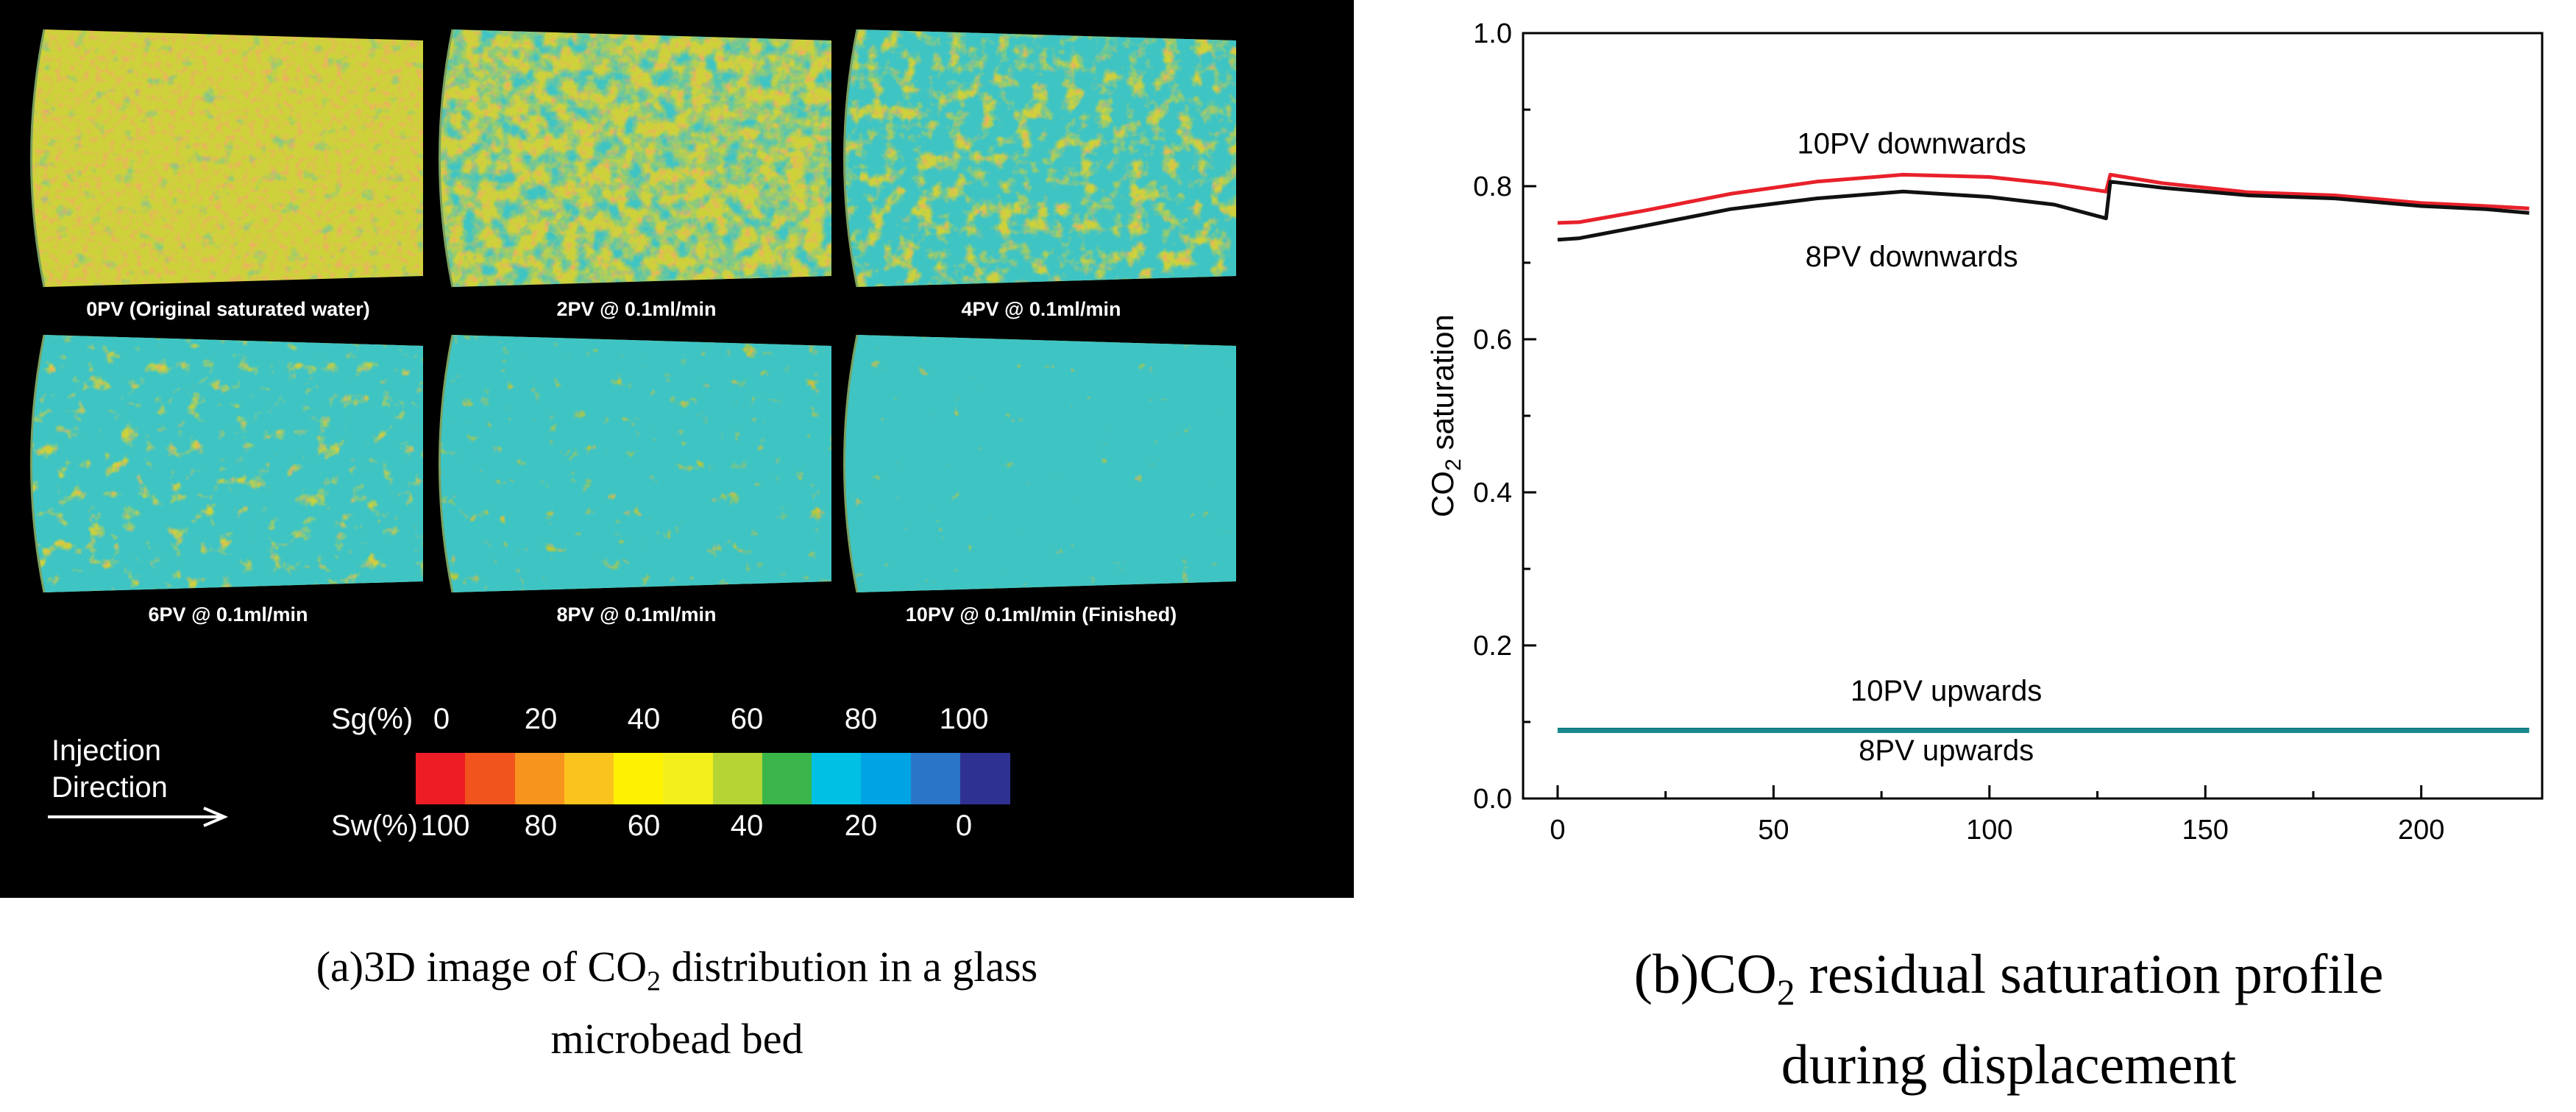 This screenshot has height=1112, width=2576. What do you see at coordinates (2205, 831) in the screenshot?
I see `x-tick-label: 150` at bounding box center [2205, 831].